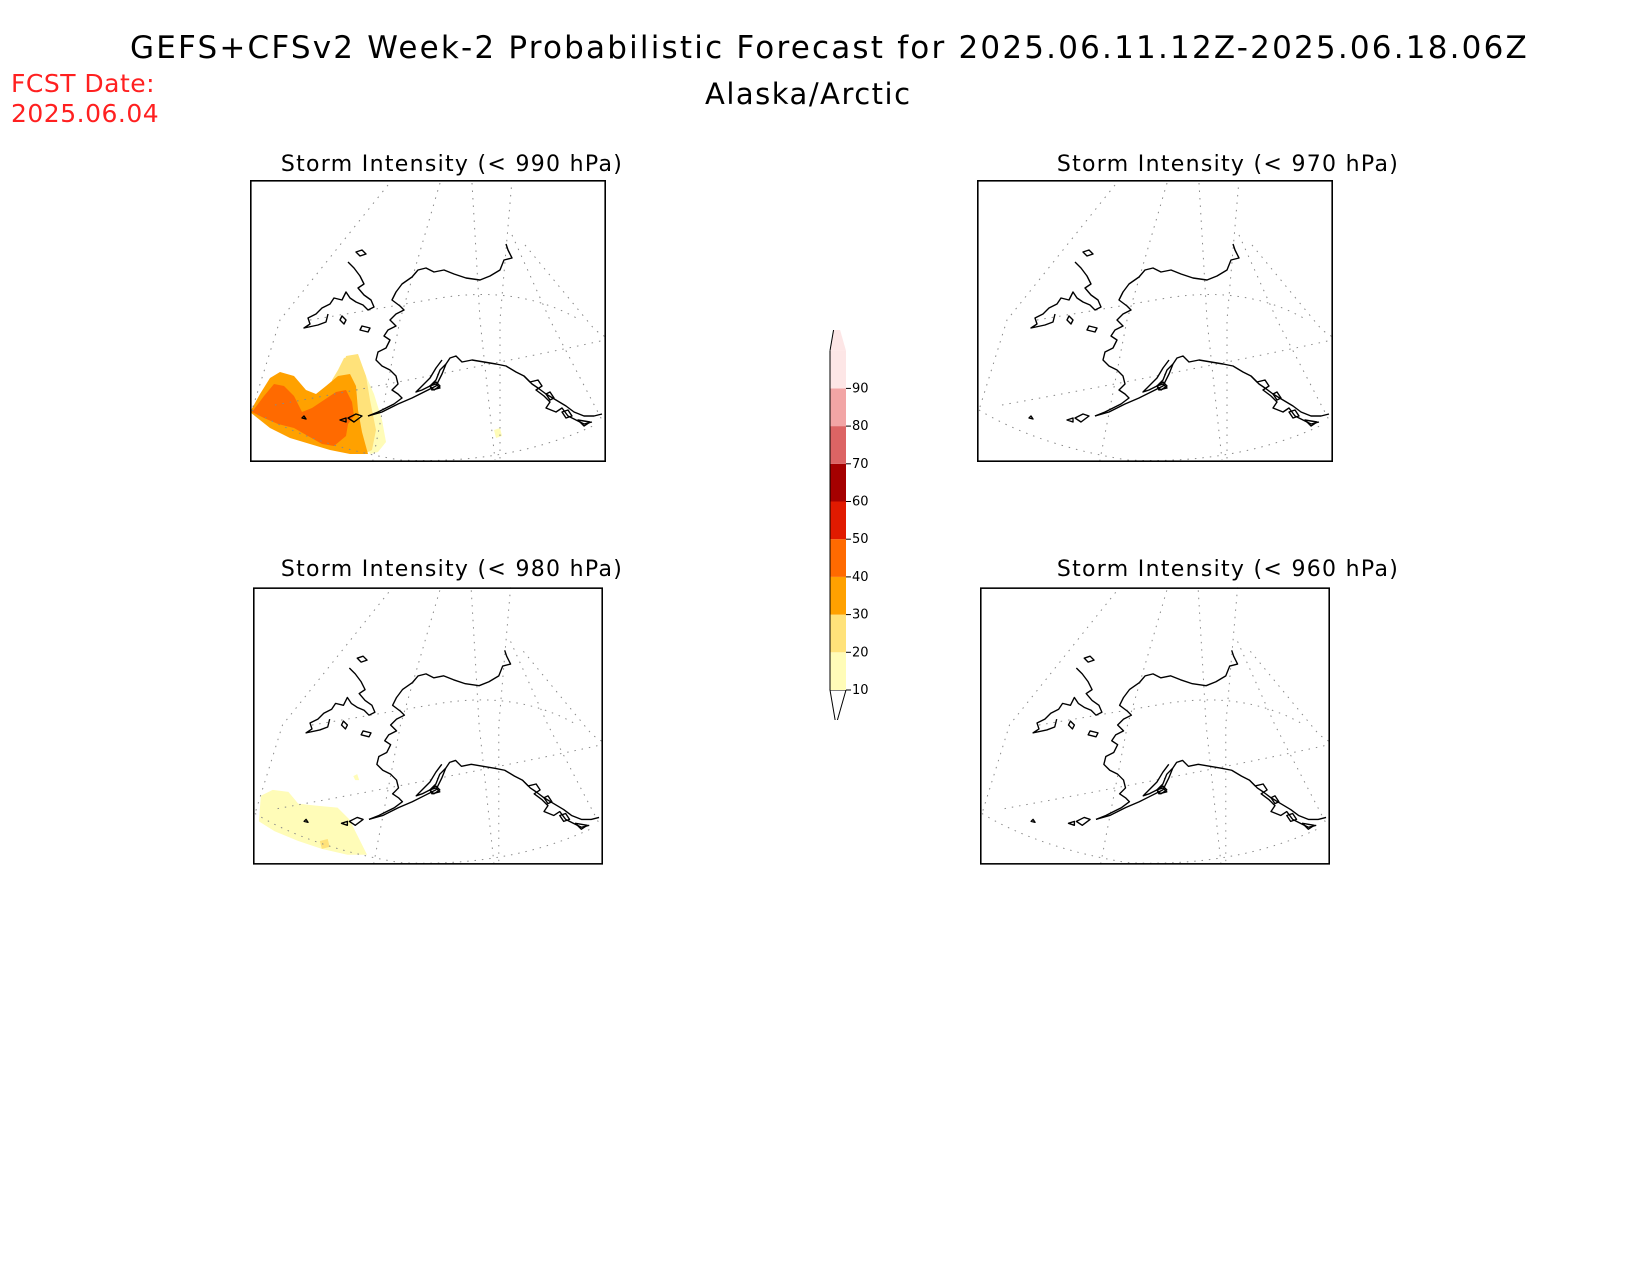 The height and width of the screenshot is (1275, 1650). I want to click on panel-title-990: Storm Intensity (< 990 hPa), so click(452, 164).